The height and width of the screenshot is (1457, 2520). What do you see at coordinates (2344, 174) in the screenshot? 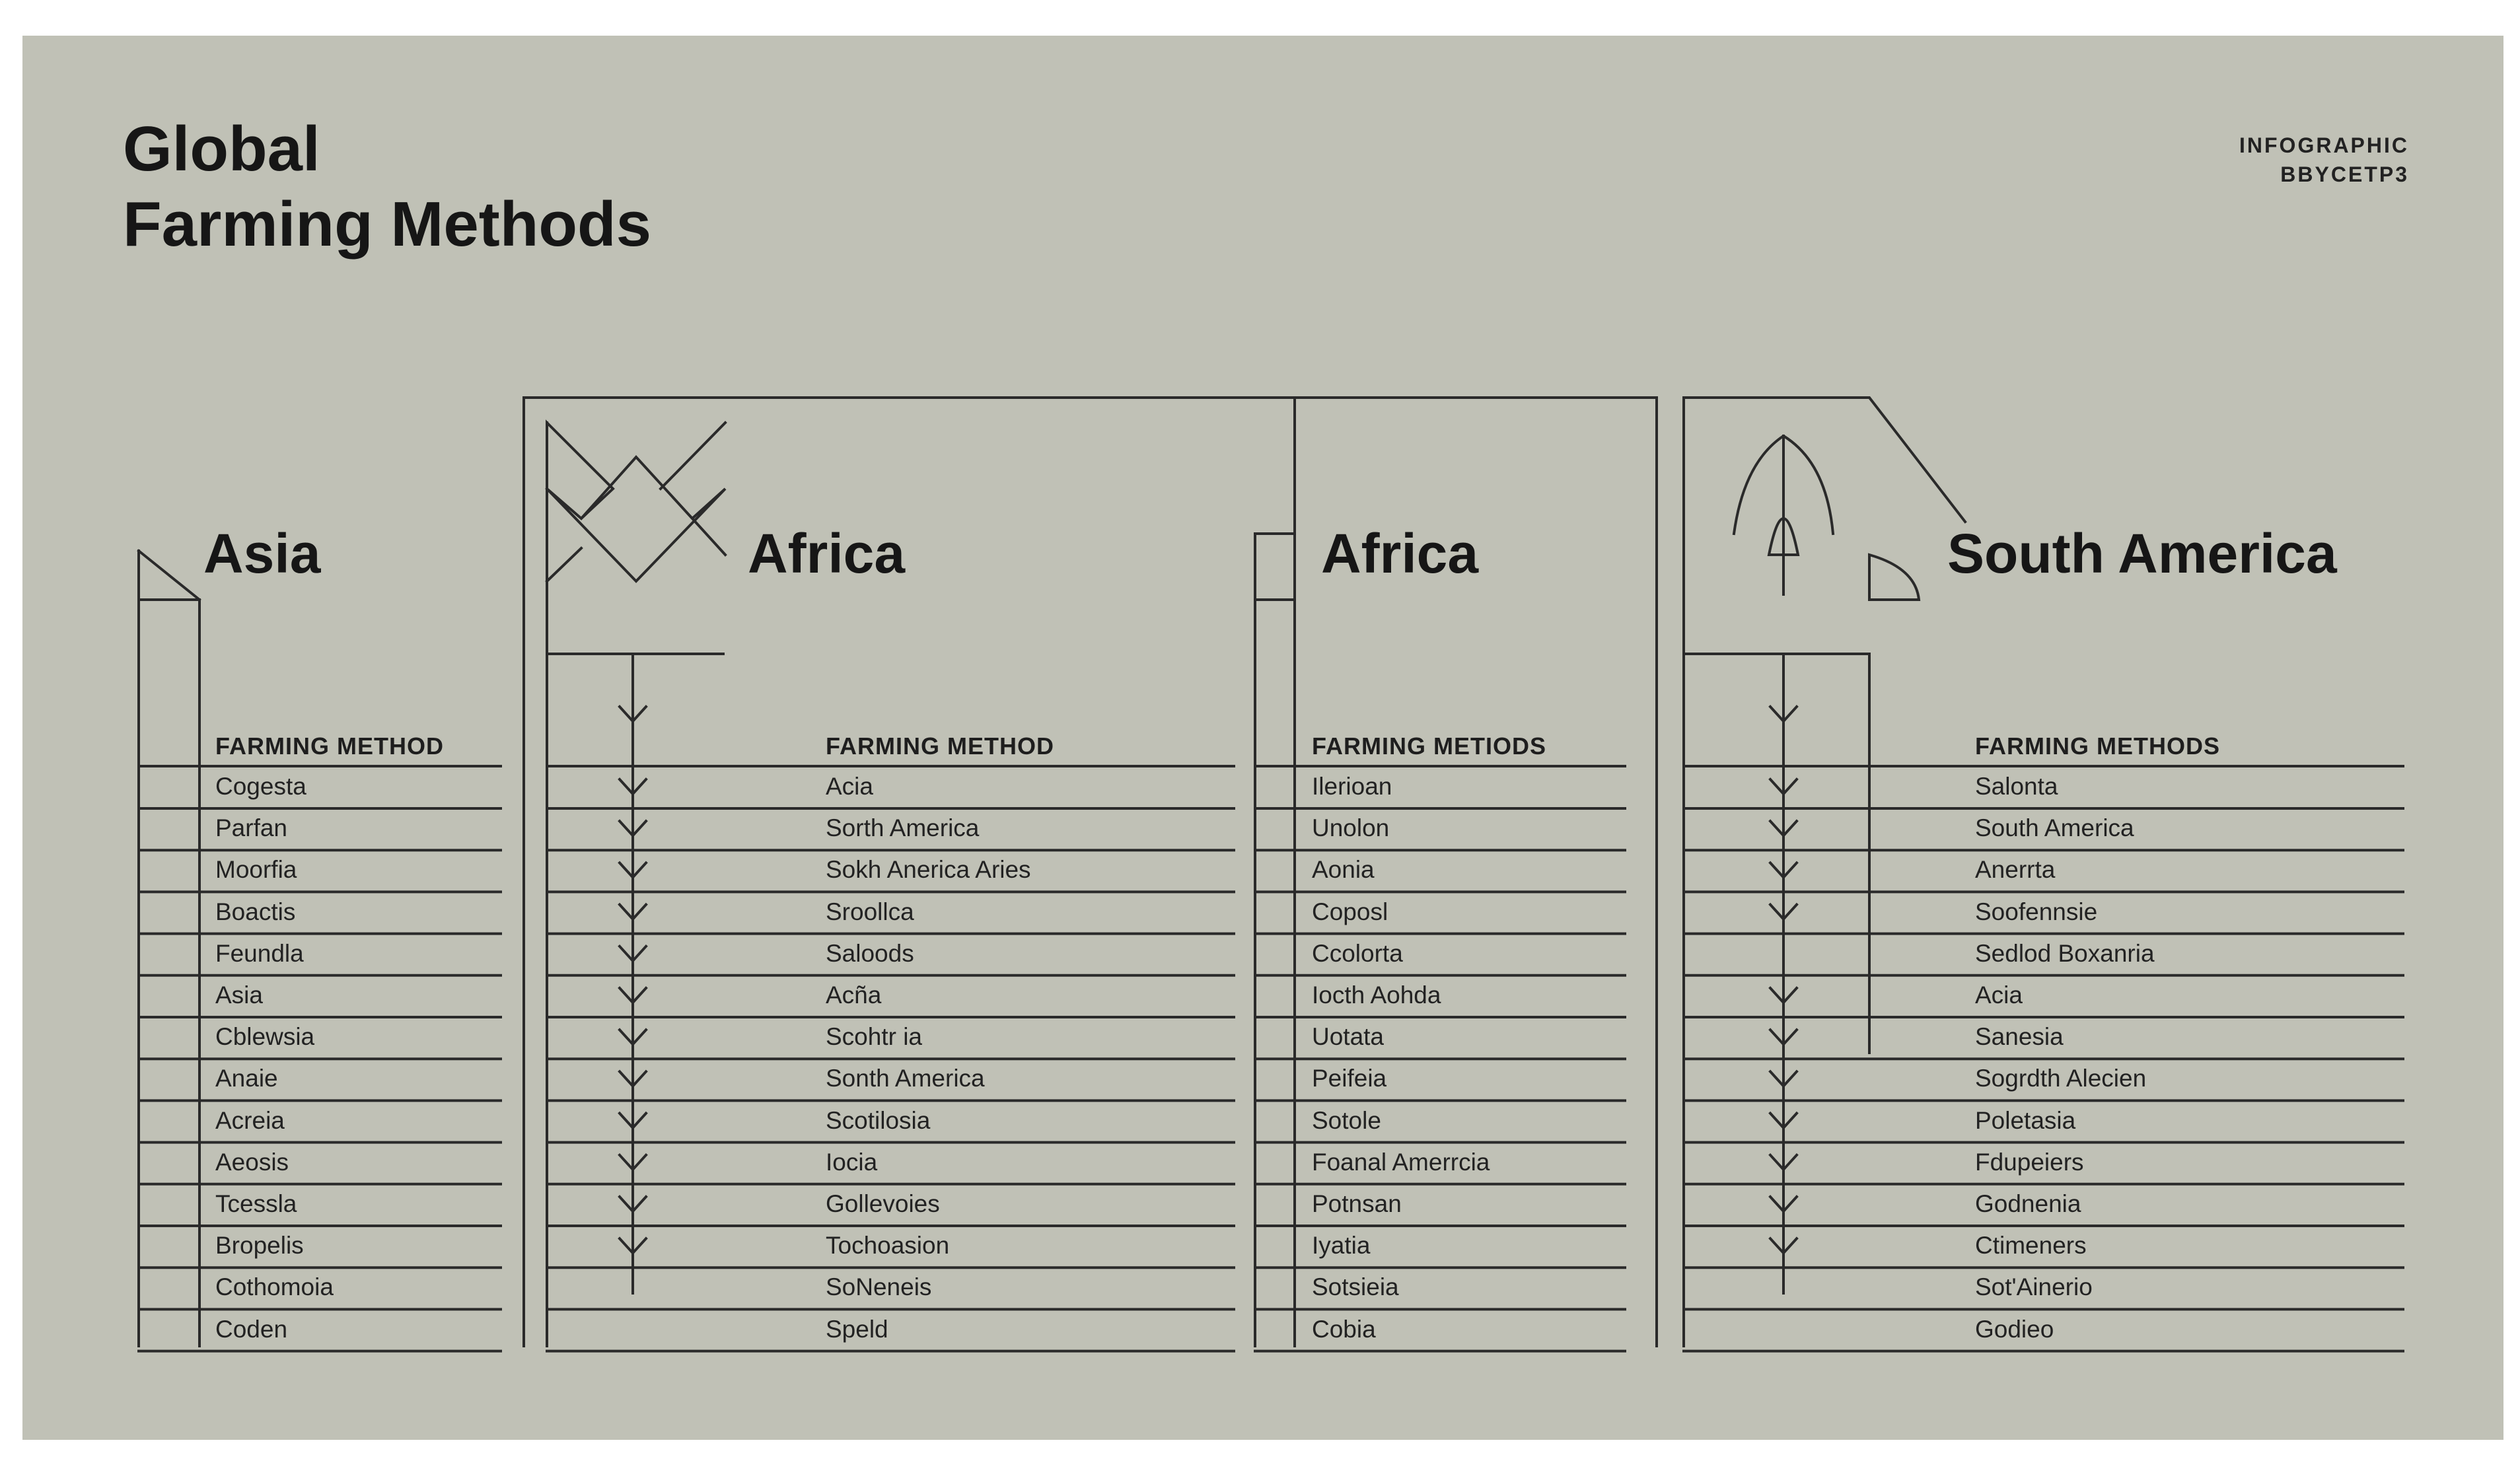
I see `badge-line2: BBYCETP3` at bounding box center [2344, 174].